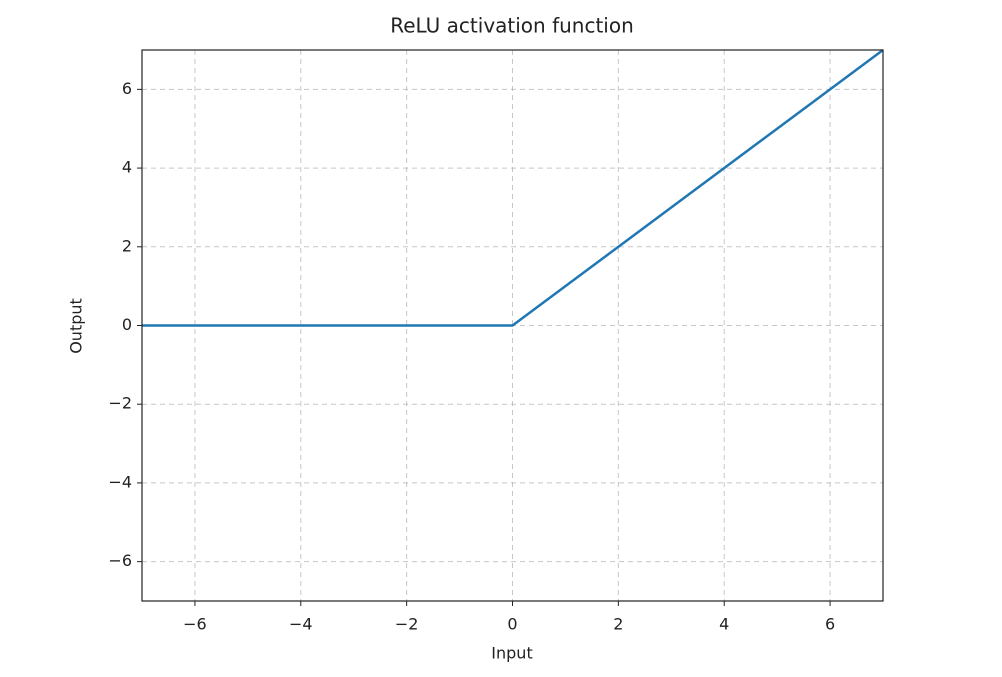 The height and width of the screenshot is (677, 1002). What do you see at coordinates (724, 624) in the screenshot?
I see `x-tick-label: 4` at bounding box center [724, 624].